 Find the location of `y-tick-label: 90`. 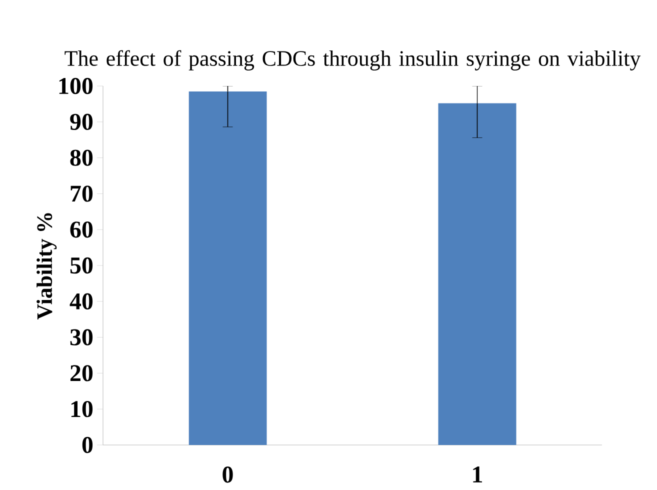

y-tick-label: 90 is located at coordinates (81, 122).